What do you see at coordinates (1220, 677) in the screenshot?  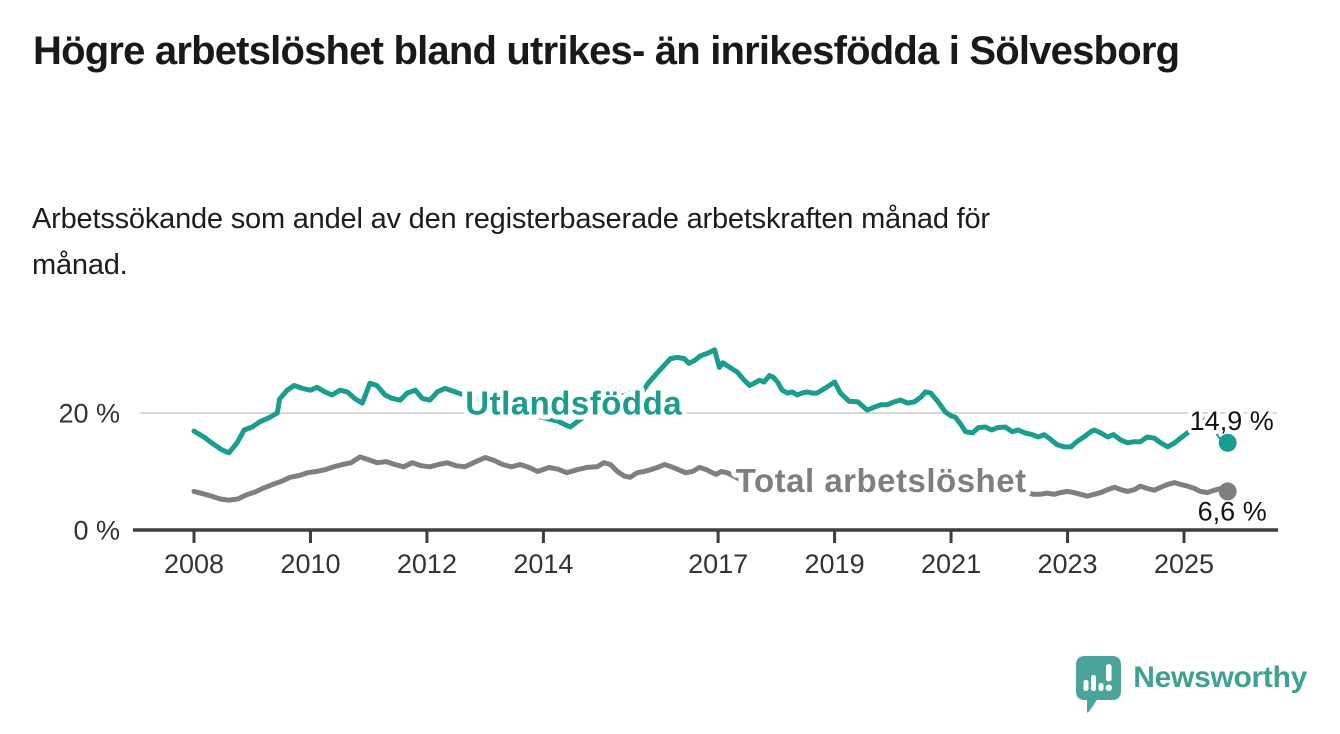 I see `brand-name: Newsworthy` at bounding box center [1220, 677].